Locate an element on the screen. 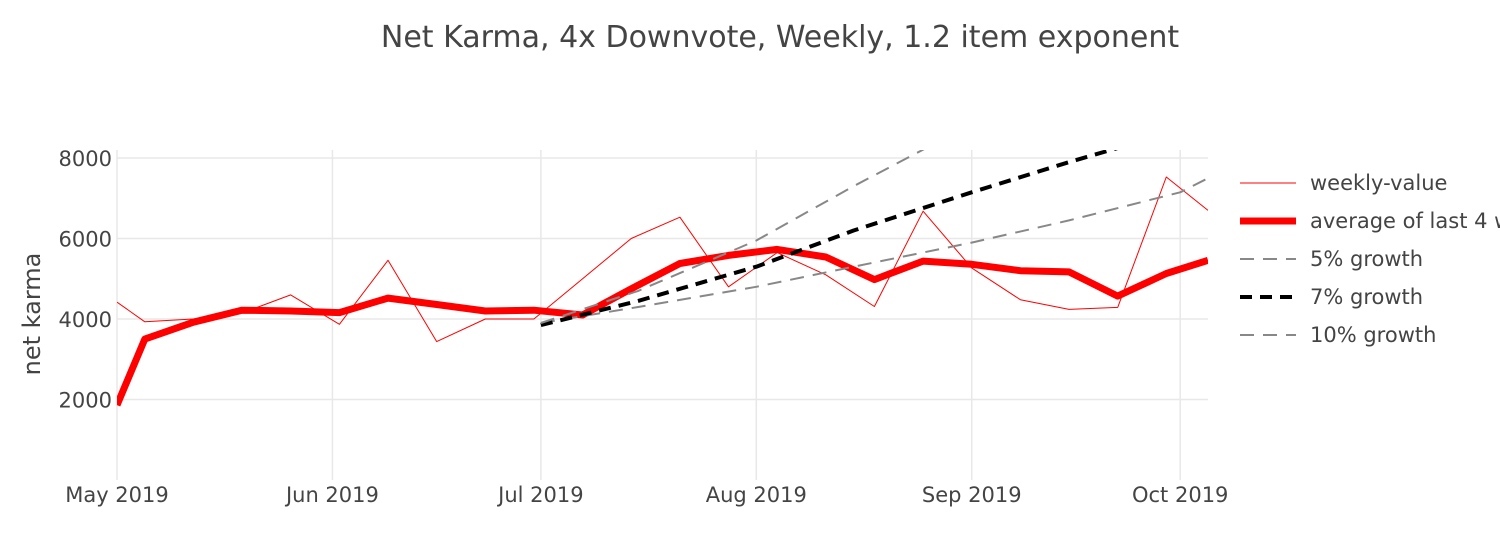 The width and height of the screenshot is (1500, 540). legend-item-weekly-value: weekly-value is located at coordinates (1369, 183).